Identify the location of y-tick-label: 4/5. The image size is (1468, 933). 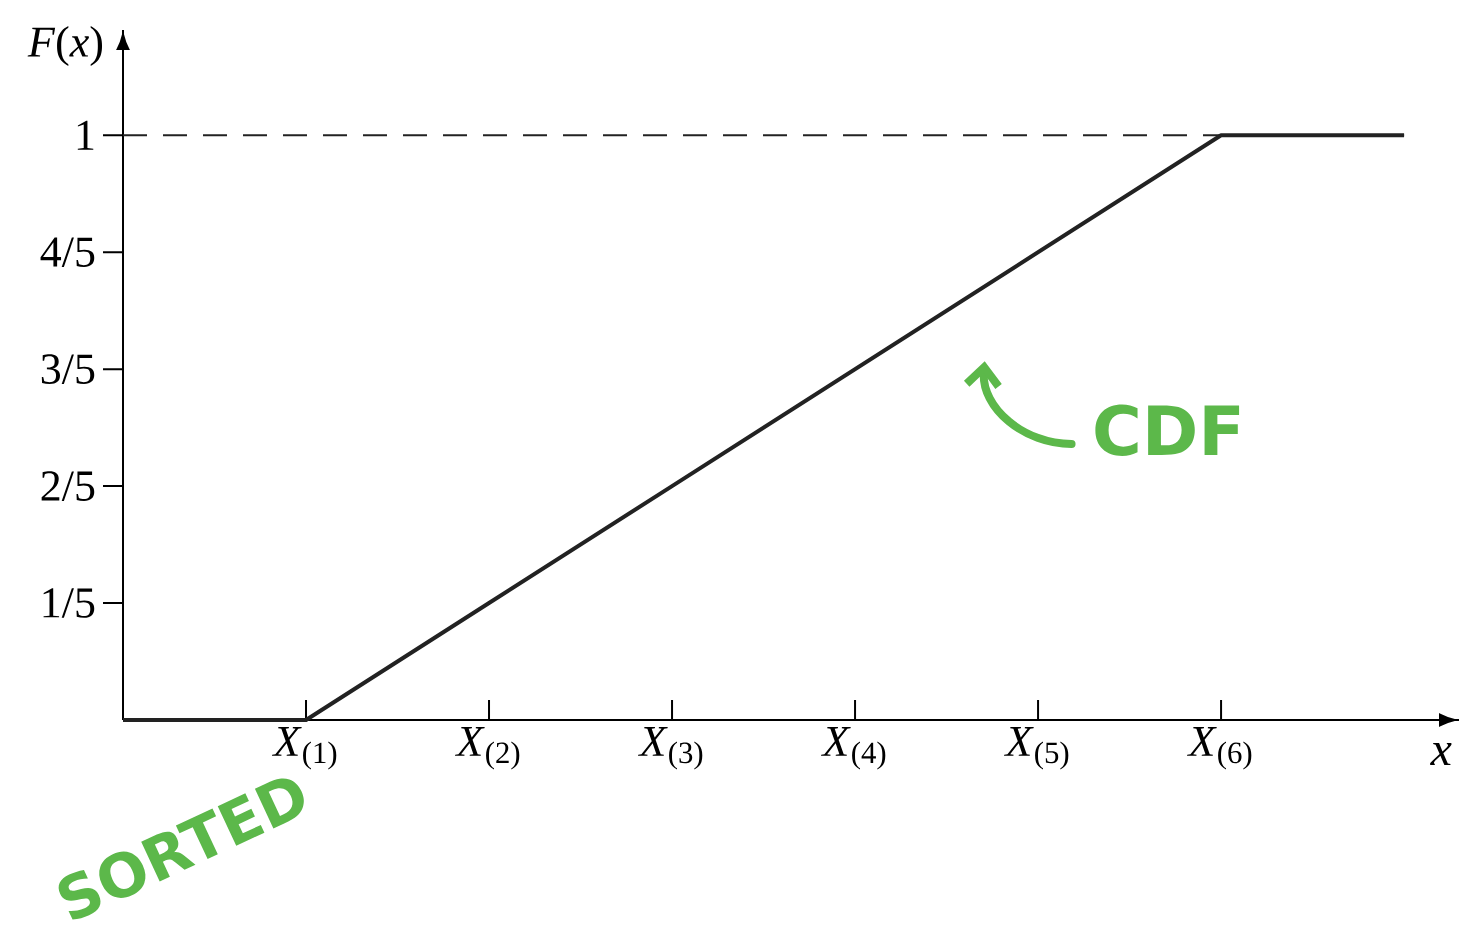
(67, 252).